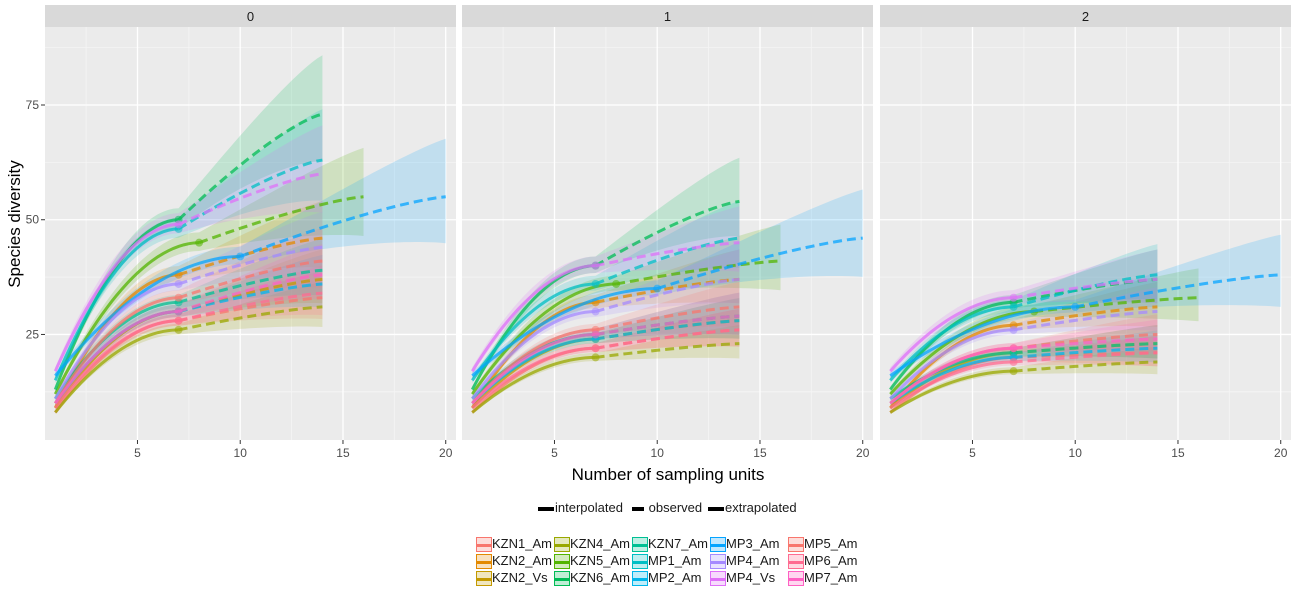  I want to click on confidence-band-MP7_Am, so click(606, 349).